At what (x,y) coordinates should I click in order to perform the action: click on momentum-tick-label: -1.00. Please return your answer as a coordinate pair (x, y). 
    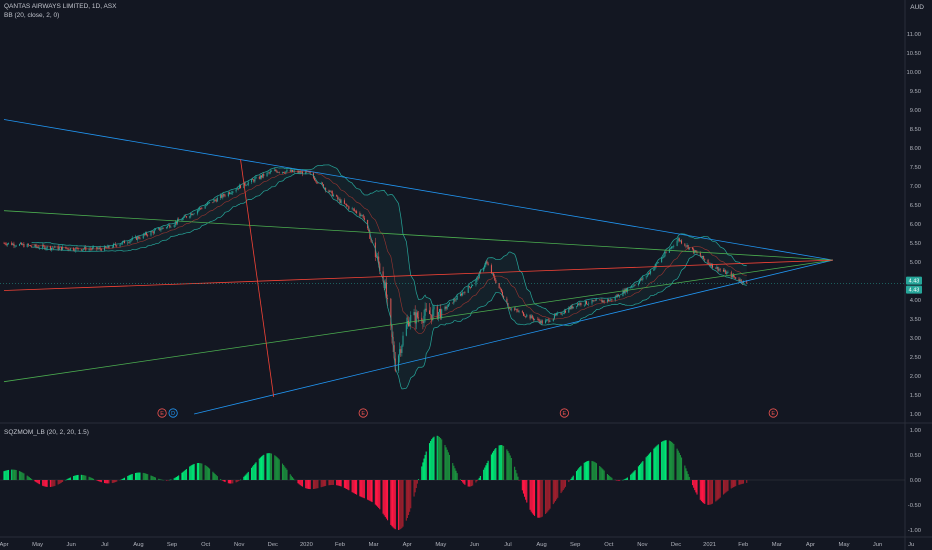
    Looking at the image, I should click on (914, 531).